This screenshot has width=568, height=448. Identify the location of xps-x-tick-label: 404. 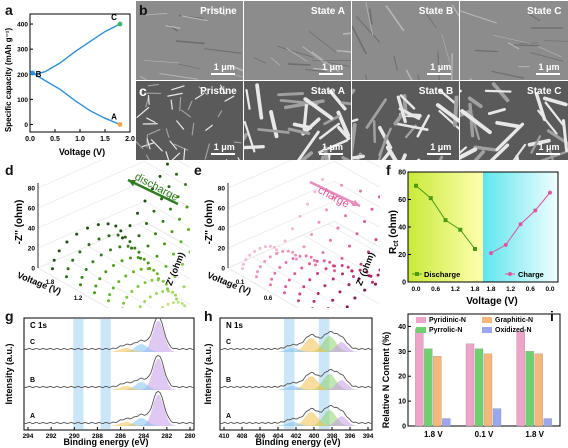
(278, 436).